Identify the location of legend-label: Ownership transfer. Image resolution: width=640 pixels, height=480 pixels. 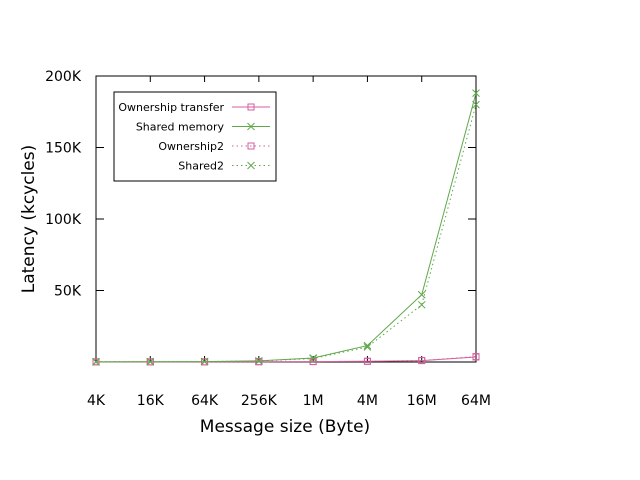
(171, 107).